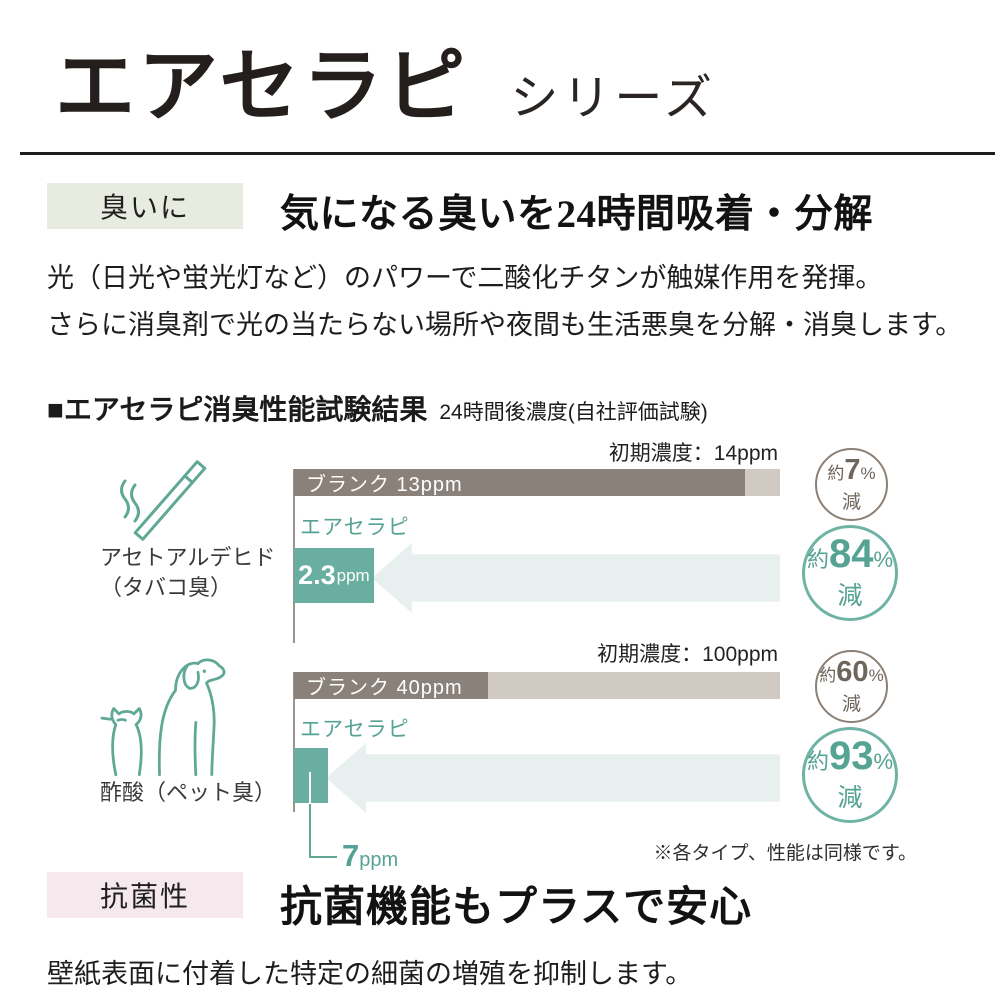 The height and width of the screenshot is (1000, 1000). What do you see at coordinates (145, 206) in the screenshot?
I see `odor-badge: 臭いに` at bounding box center [145, 206].